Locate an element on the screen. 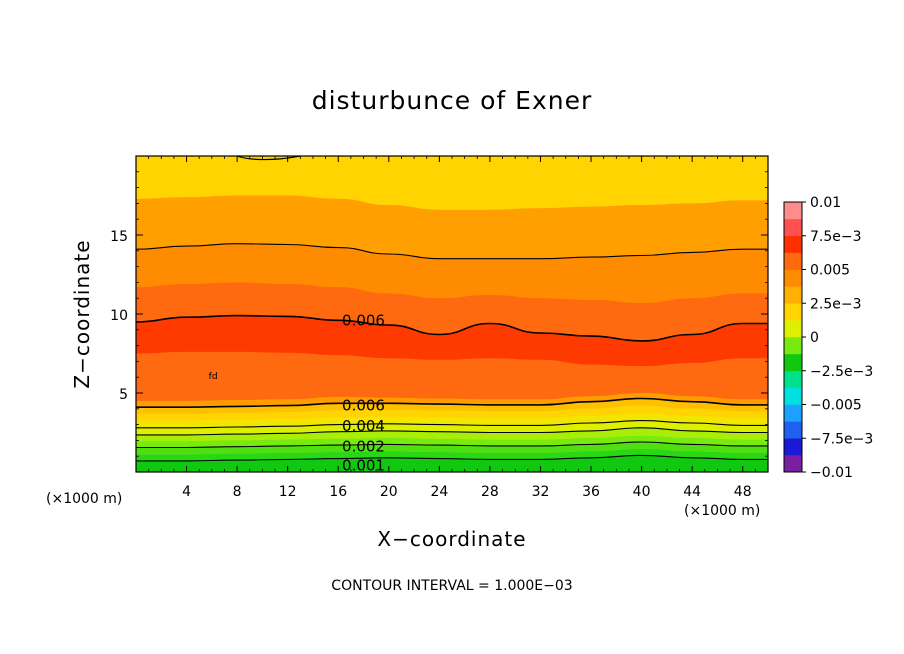  chart-title: disturbunce of Exner is located at coordinates (452, 100).